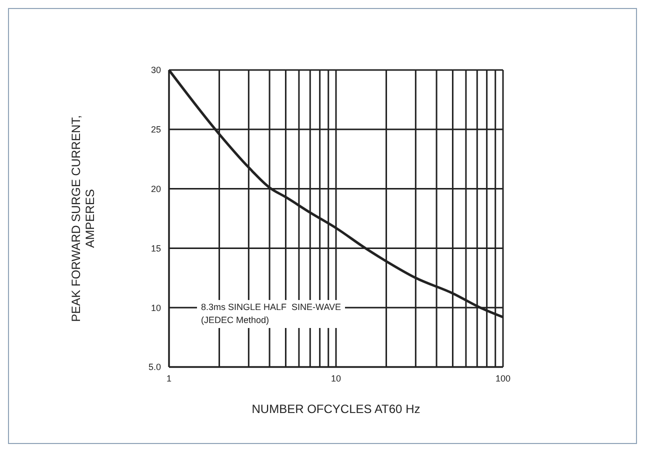  What do you see at coordinates (336, 378) in the screenshot?
I see `x-tick-label: 10` at bounding box center [336, 378].